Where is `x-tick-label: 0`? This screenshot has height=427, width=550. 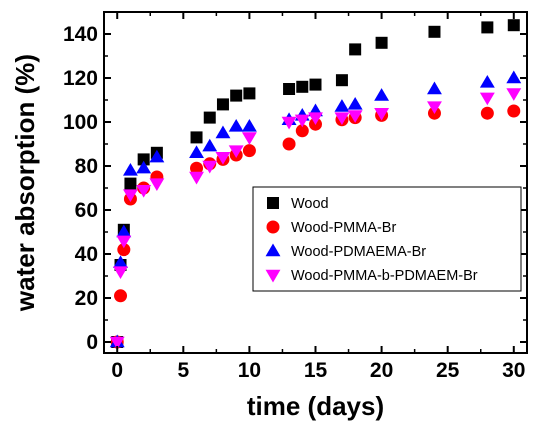
x-tick-label: 0 is located at coordinates (117, 370).